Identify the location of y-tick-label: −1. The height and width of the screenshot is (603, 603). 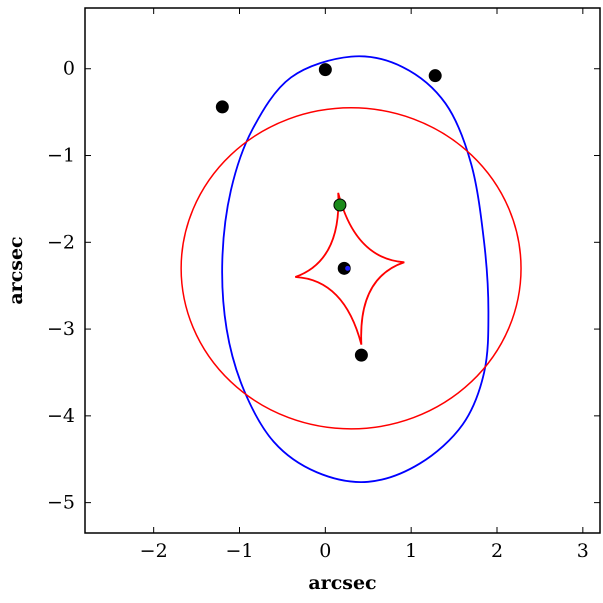
(61, 156).